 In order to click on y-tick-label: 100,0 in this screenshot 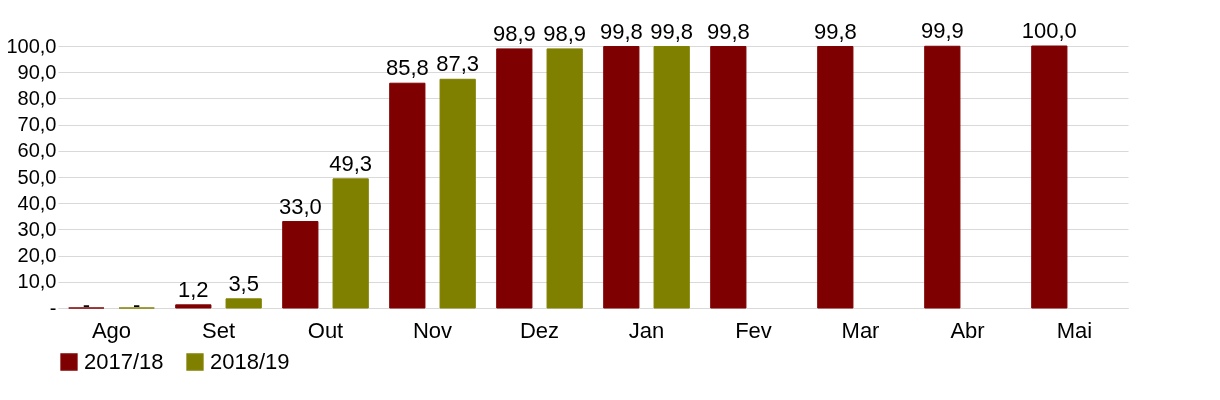, I will do `click(31, 45)`.